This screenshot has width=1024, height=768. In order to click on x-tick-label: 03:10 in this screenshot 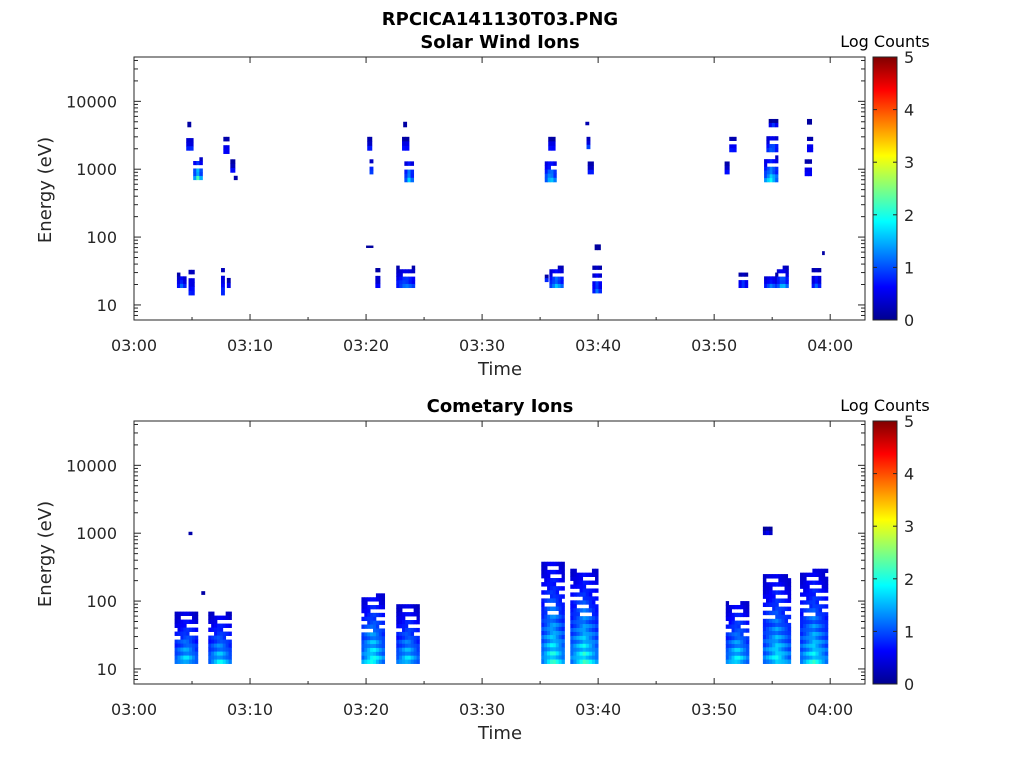, I will do `click(250, 345)`.